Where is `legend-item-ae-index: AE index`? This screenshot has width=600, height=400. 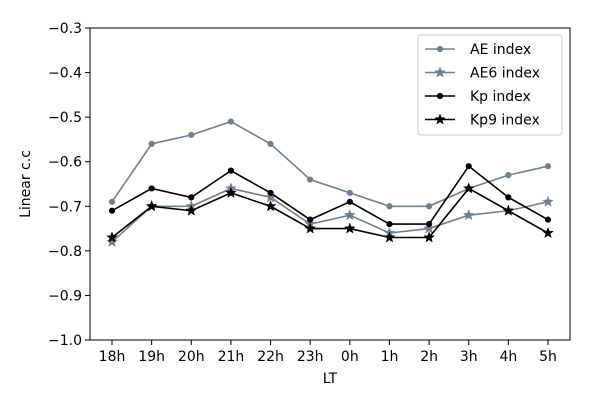 legend-item-ae-index: AE index is located at coordinates (478, 50).